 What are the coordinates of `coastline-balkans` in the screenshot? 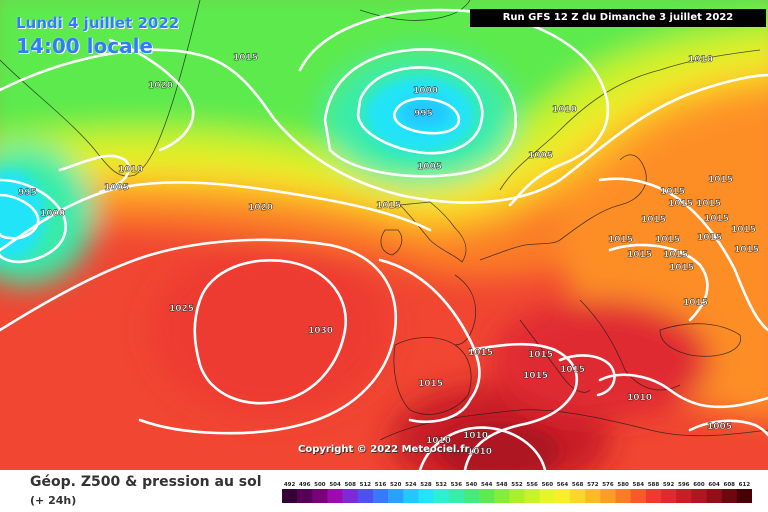 It's located at (630, 345).